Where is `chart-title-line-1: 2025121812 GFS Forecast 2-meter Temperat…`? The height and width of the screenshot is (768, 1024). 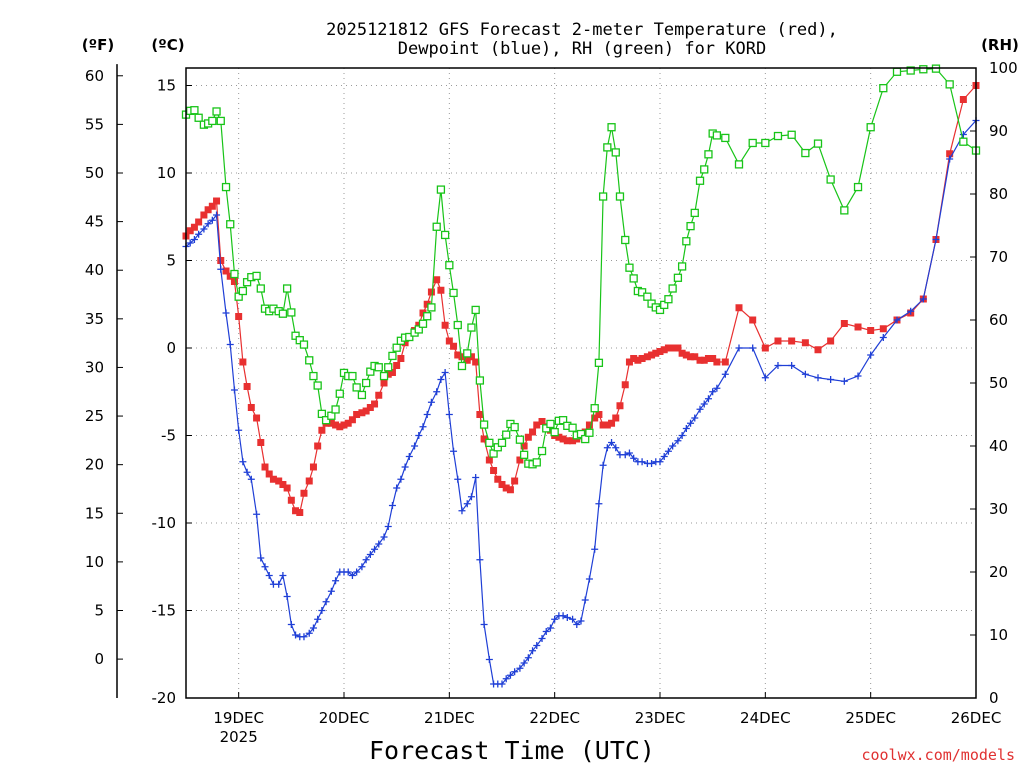 chart-title-line-1: 2025121812 GFS Forecast 2-meter Temperat… is located at coordinates (582, 30).